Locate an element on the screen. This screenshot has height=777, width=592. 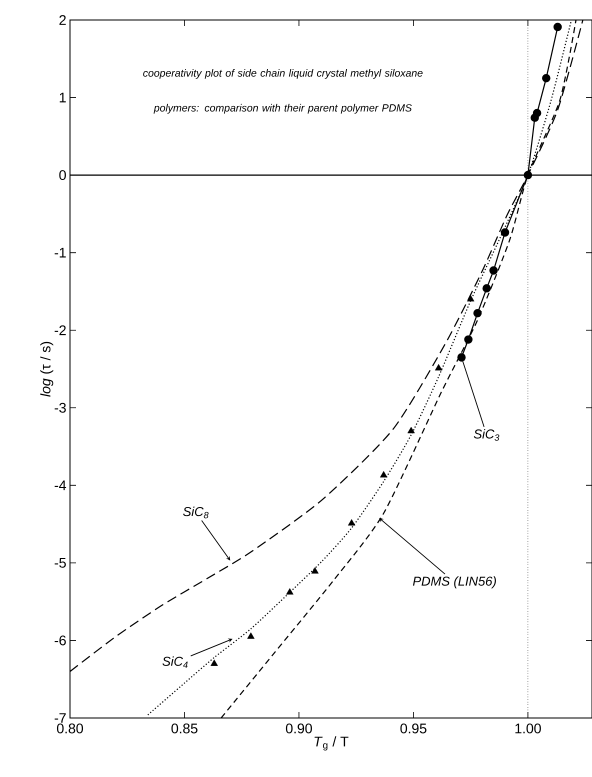
x-tick-label: 0.90 is located at coordinates (299, 729).